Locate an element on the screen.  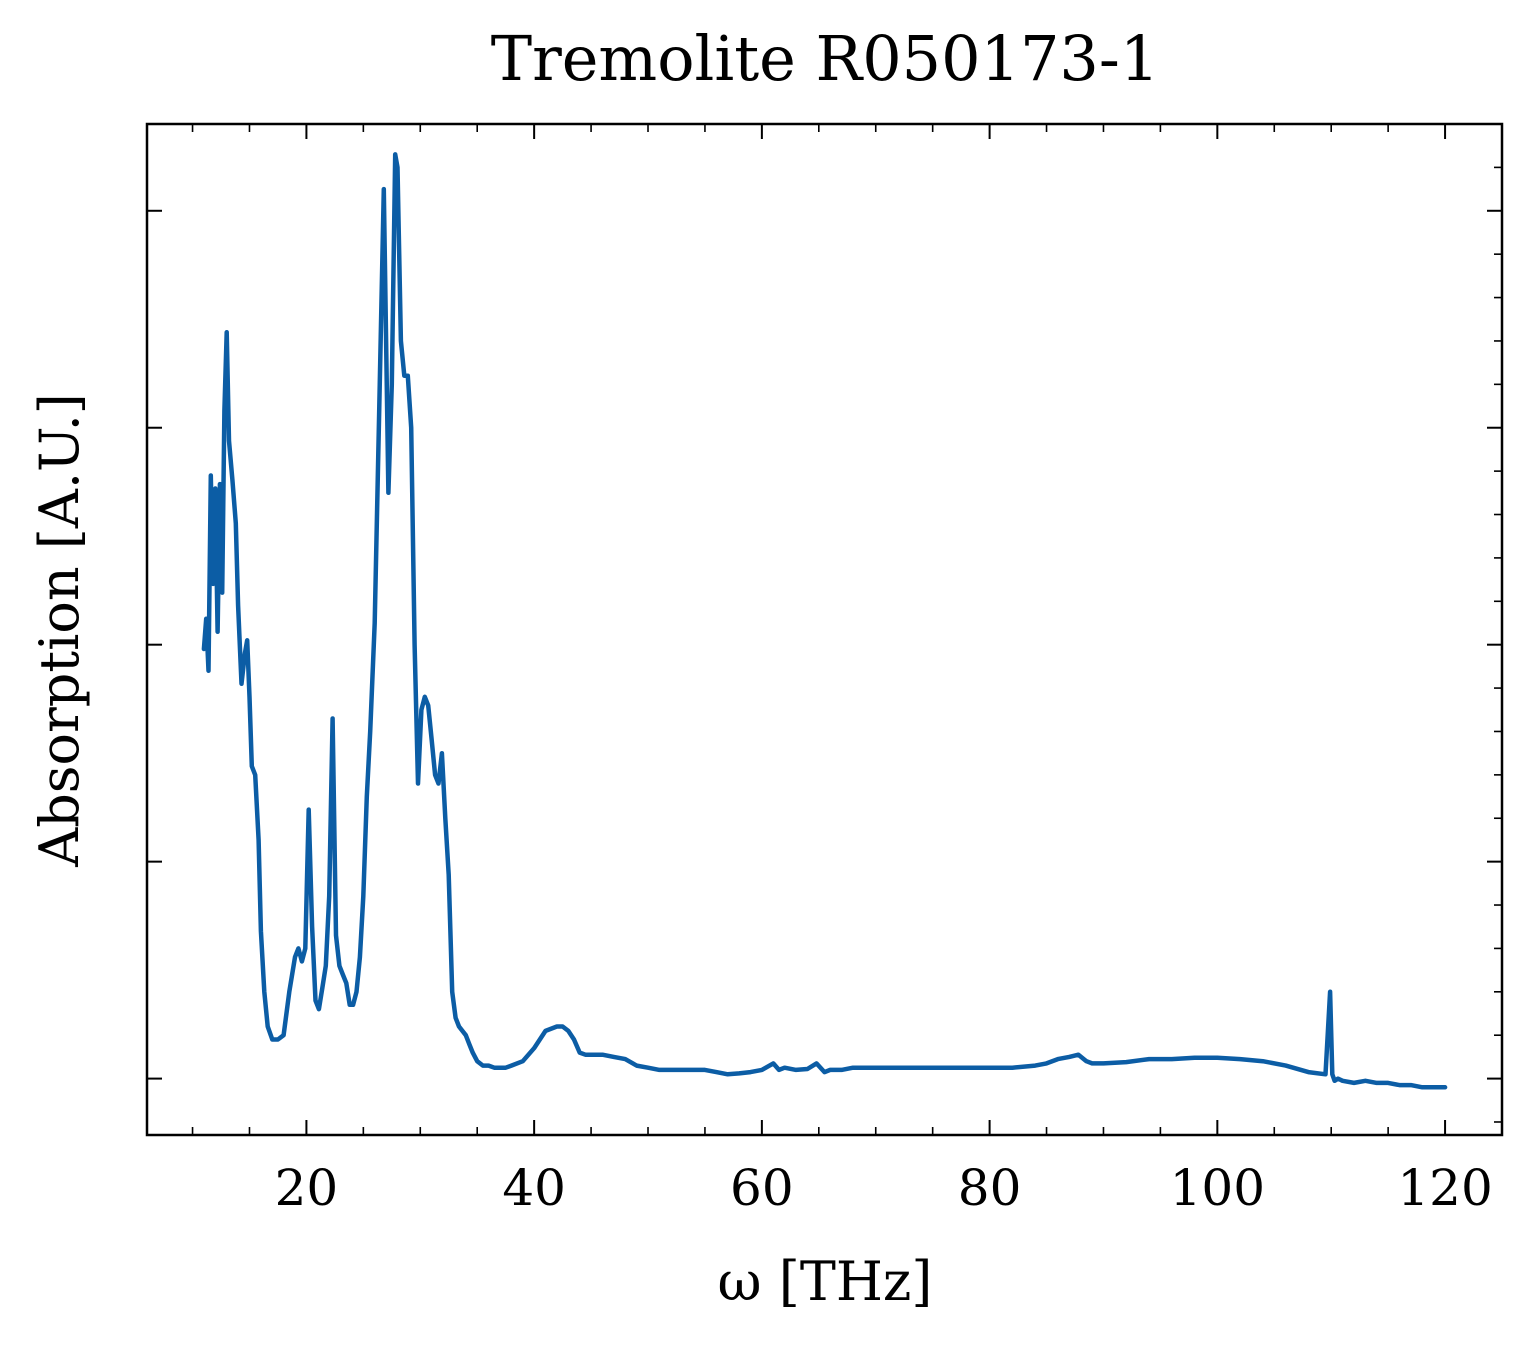
x-tick-label: 60 is located at coordinates (762, 1188).